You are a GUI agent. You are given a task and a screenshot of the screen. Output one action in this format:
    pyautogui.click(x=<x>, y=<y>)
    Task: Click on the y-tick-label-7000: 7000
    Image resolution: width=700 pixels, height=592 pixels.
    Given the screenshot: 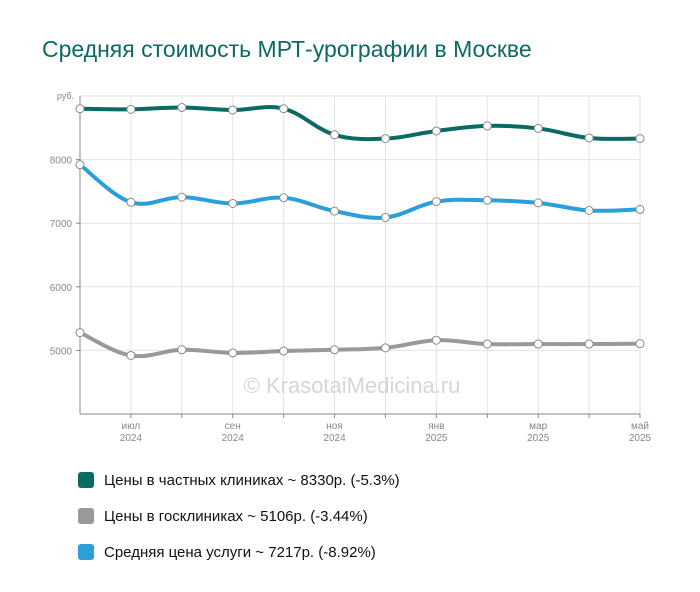 What is the action you would take?
    pyautogui.click(x=61, y=224)
    